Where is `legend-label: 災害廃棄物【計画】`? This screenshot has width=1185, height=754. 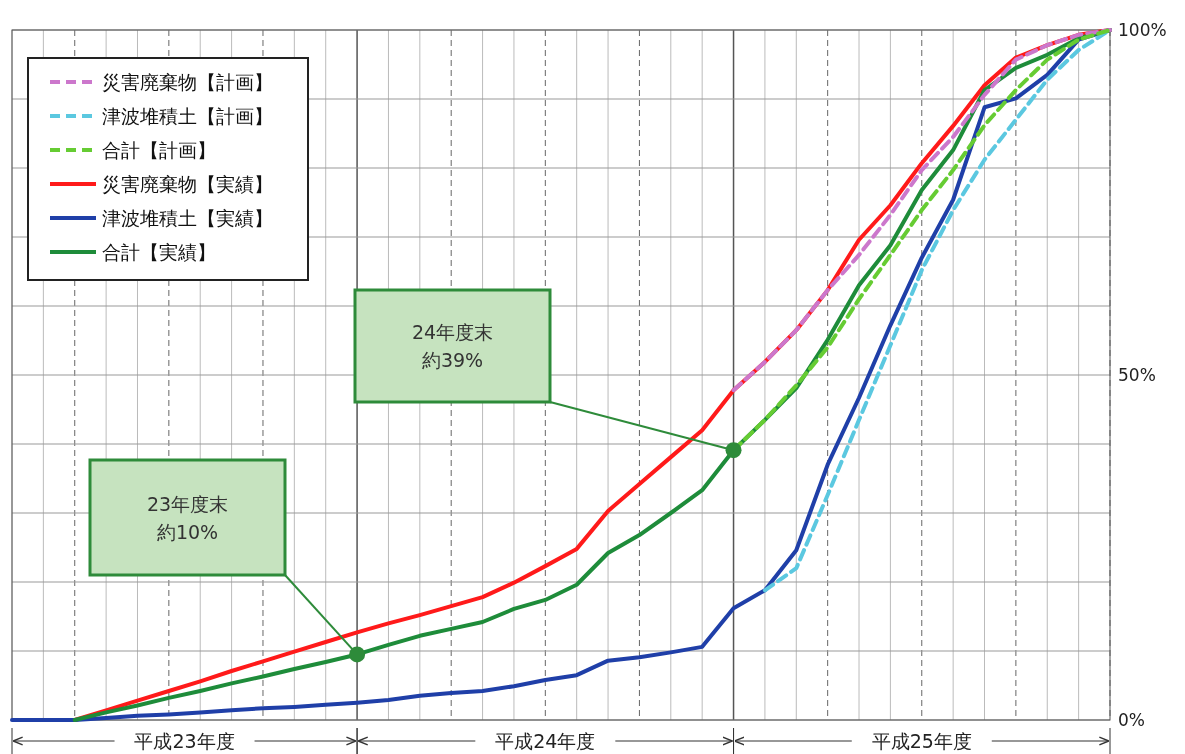
legend-label: 災害廃棄物【計画】 is located at coordinates (187, 82).